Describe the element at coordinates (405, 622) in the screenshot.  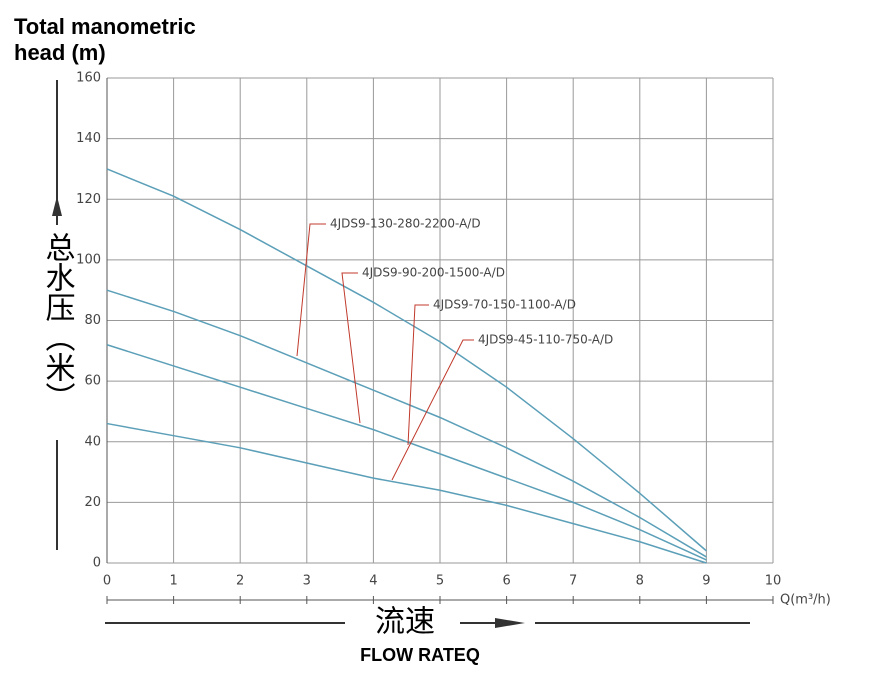
I see `x-axis-label: 流速` at that location.